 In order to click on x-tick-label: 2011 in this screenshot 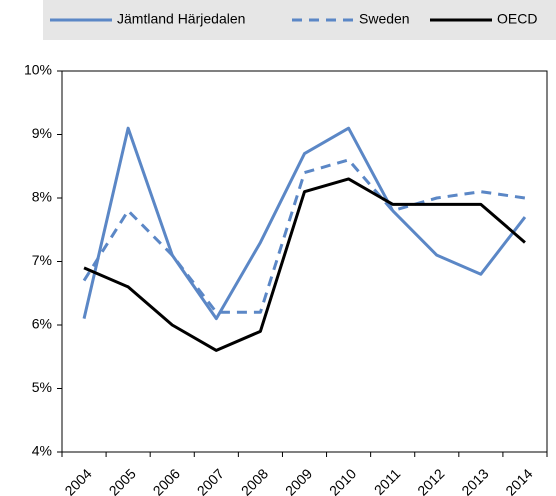, I will do `click(387, 480)`.